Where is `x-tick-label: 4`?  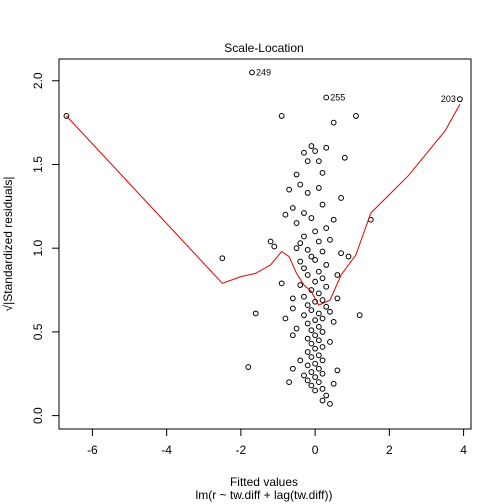
x-tick-label: 4 is located at coordinates (463, 450).